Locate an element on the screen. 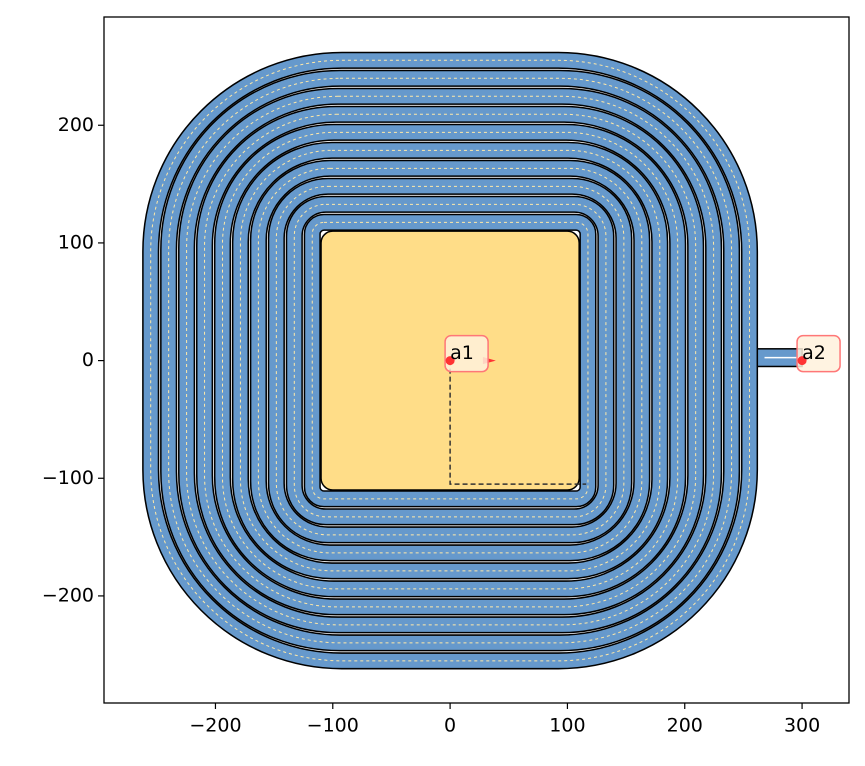  port-label: a2 is located at coordinates (814, 353).